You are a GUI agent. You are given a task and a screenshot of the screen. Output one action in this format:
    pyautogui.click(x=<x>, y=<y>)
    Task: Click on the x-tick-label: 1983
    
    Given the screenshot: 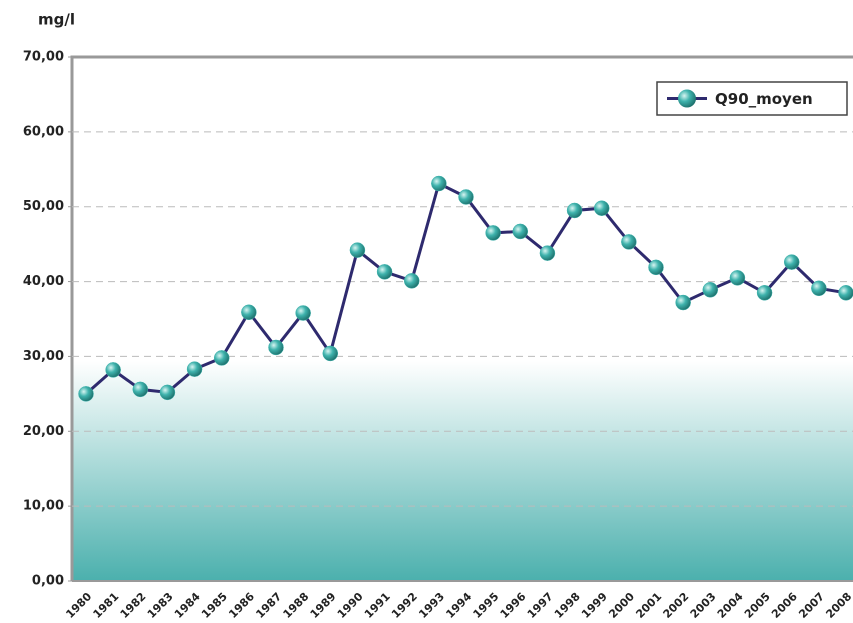 What is the action you would take?
    pyautogui.click(x=160, y=605)
    